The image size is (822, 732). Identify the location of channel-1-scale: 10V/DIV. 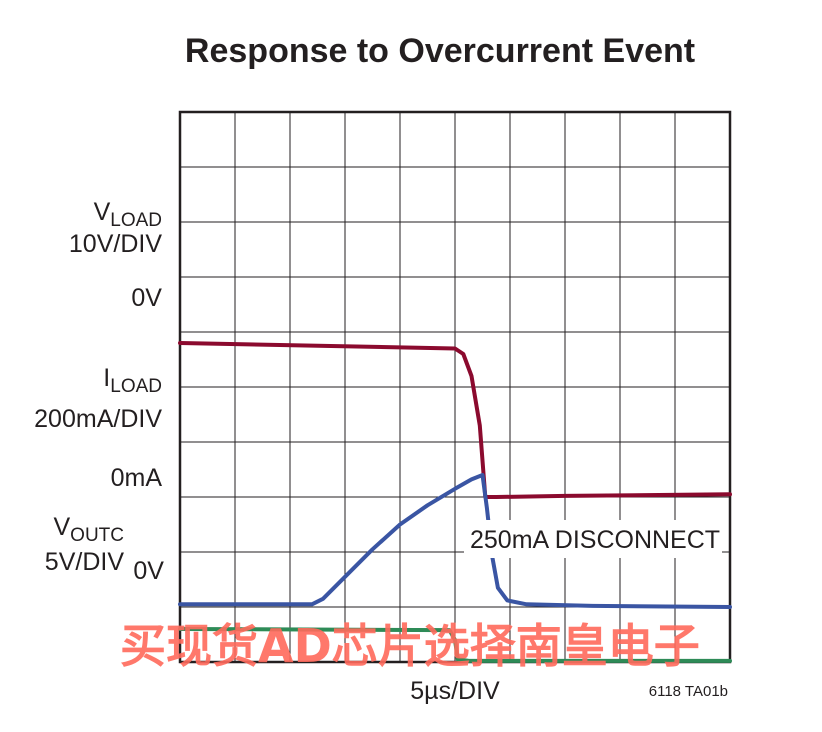
(115, 244).